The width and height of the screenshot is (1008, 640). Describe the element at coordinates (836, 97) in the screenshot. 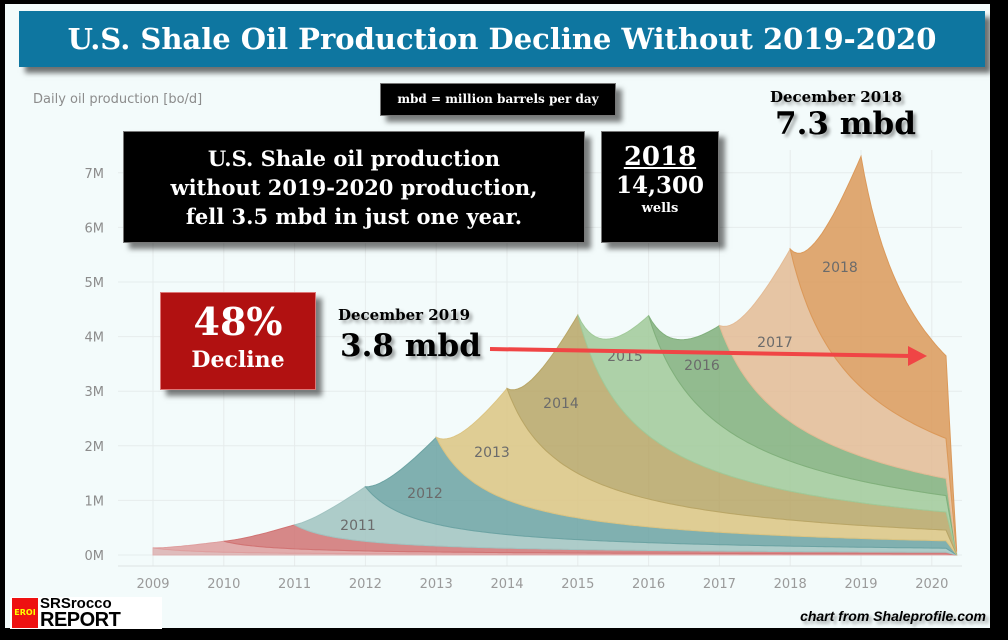

I see `peak-date-label: December 2018` at that location.